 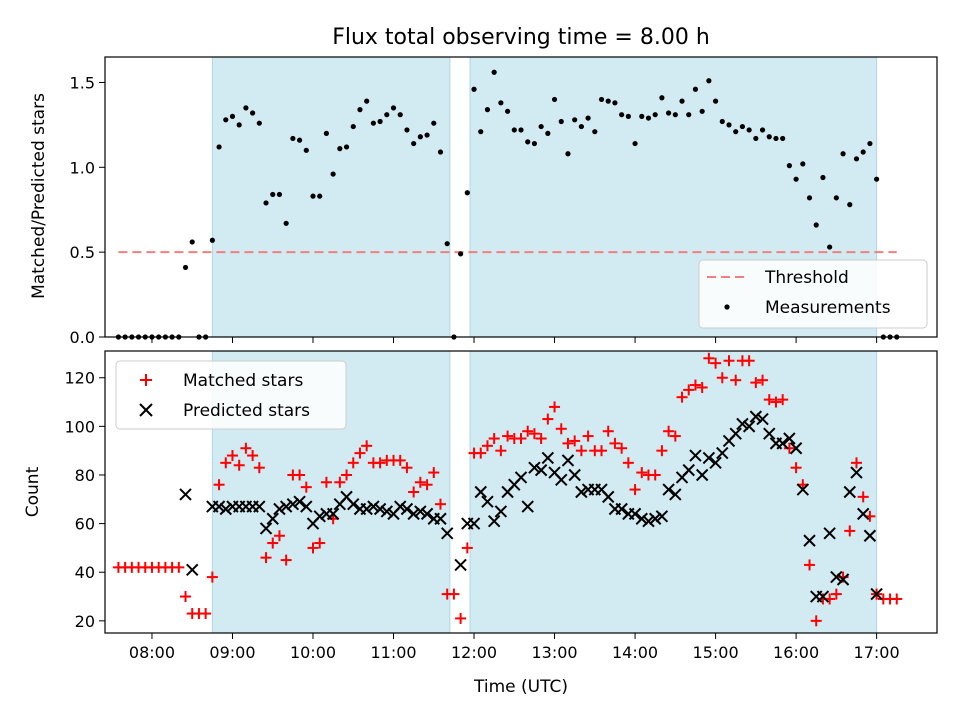 I want to click on x-tick-label: 09:00, so click(x=232, y=652).